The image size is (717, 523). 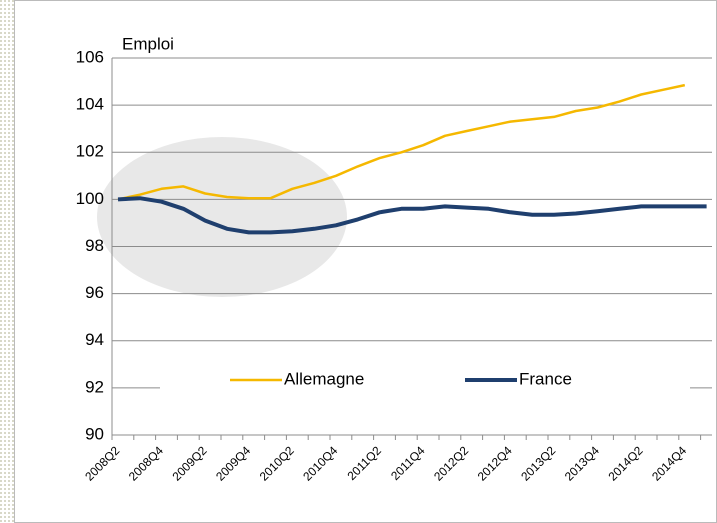 What do you see at coordinates (94, 292) in the screenshot?
I see `y-tick-label: 96` at bounding box center [94, 292].